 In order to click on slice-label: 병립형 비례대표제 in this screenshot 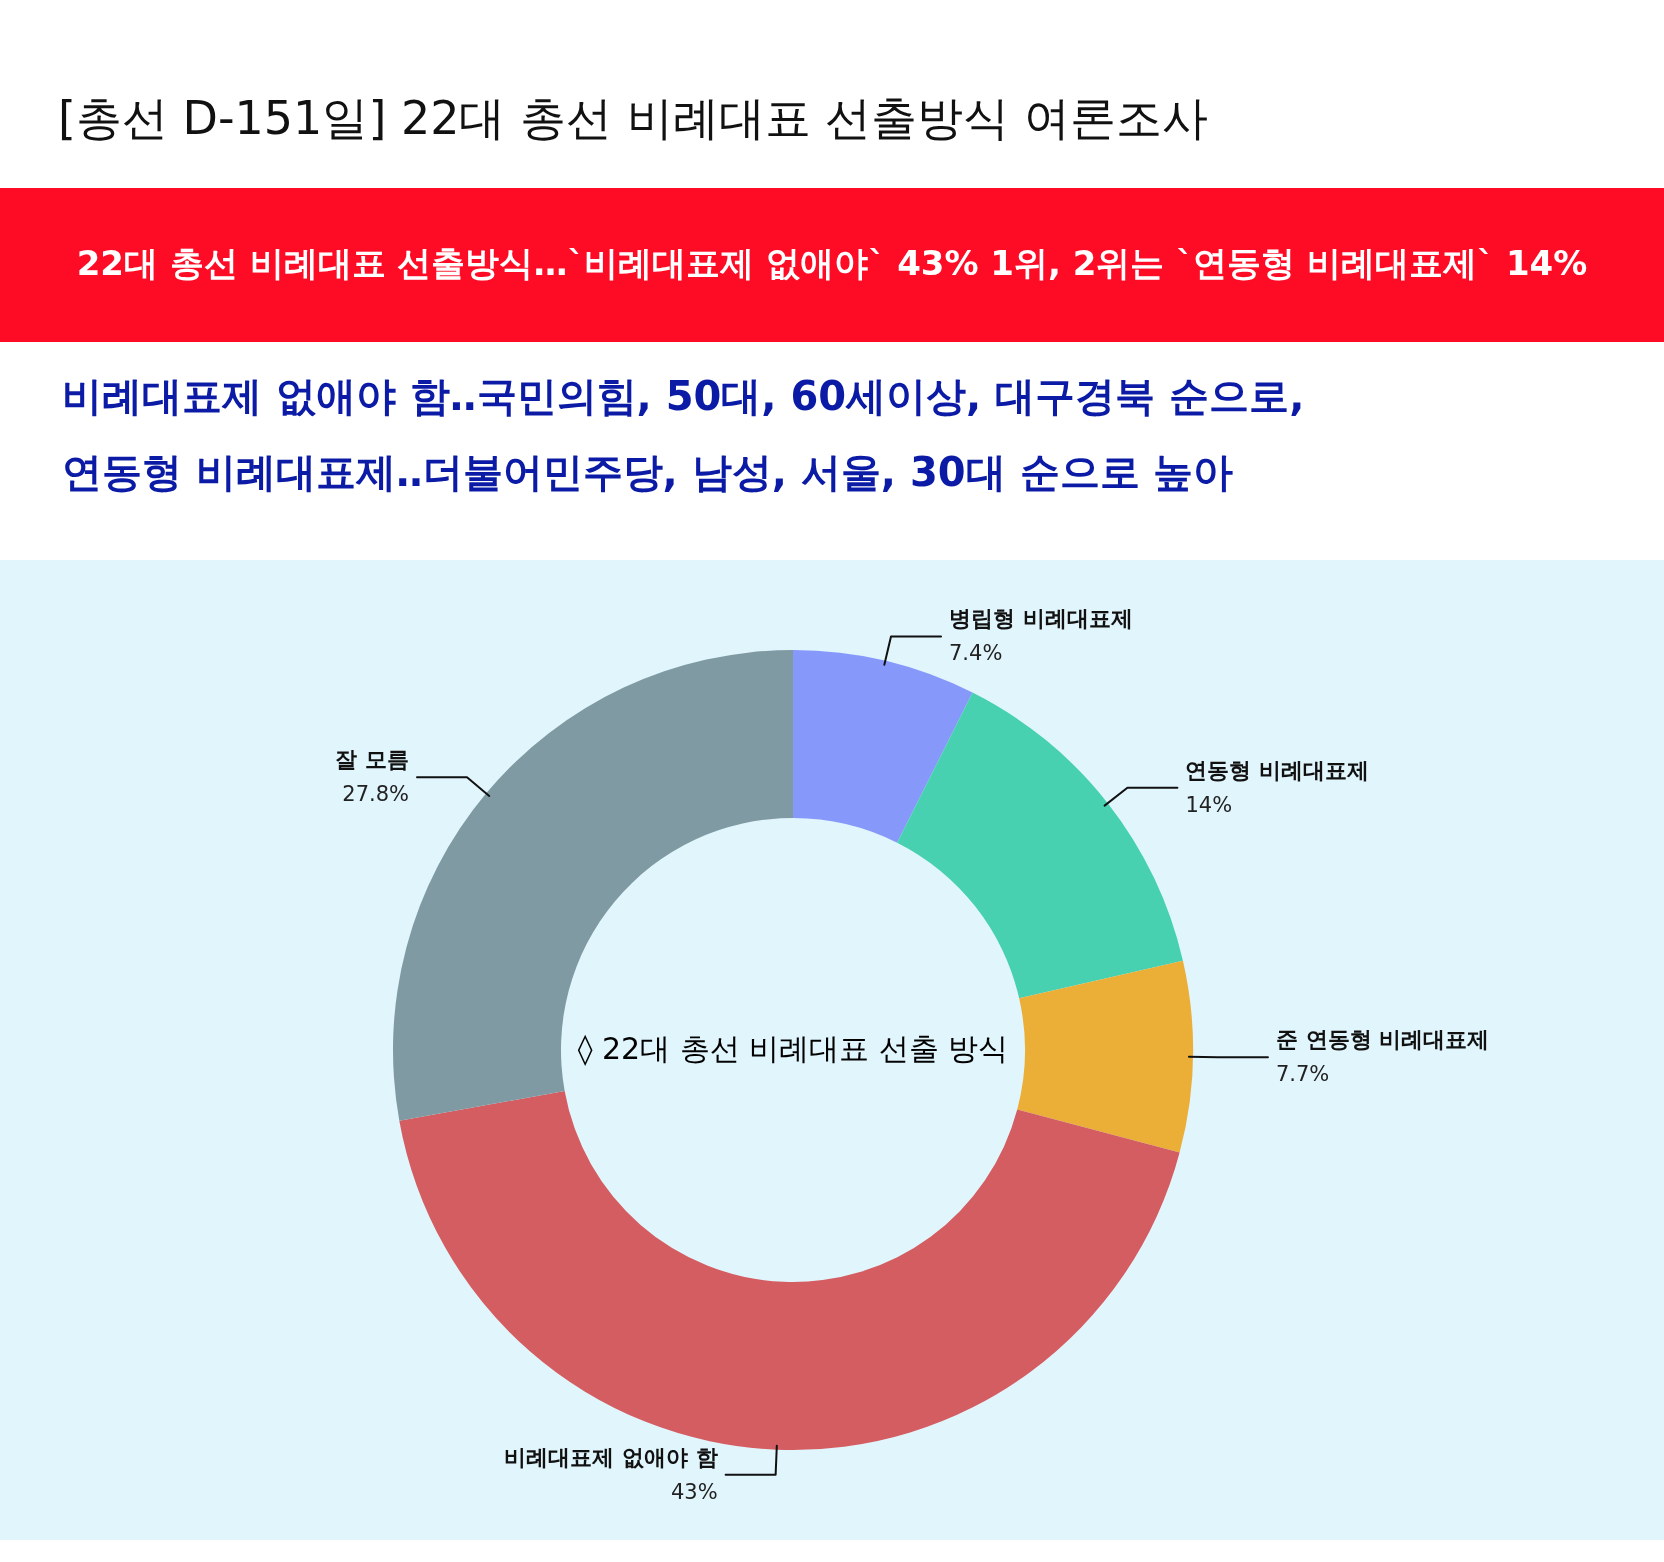, I will do `click(1041, 619)`.